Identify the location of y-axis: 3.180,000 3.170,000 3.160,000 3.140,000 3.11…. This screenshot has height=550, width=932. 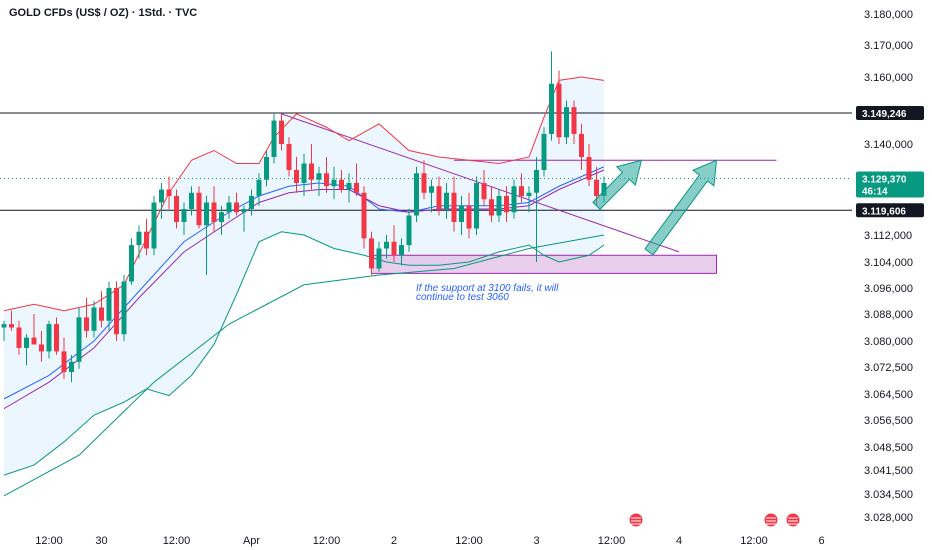
(890, 266).